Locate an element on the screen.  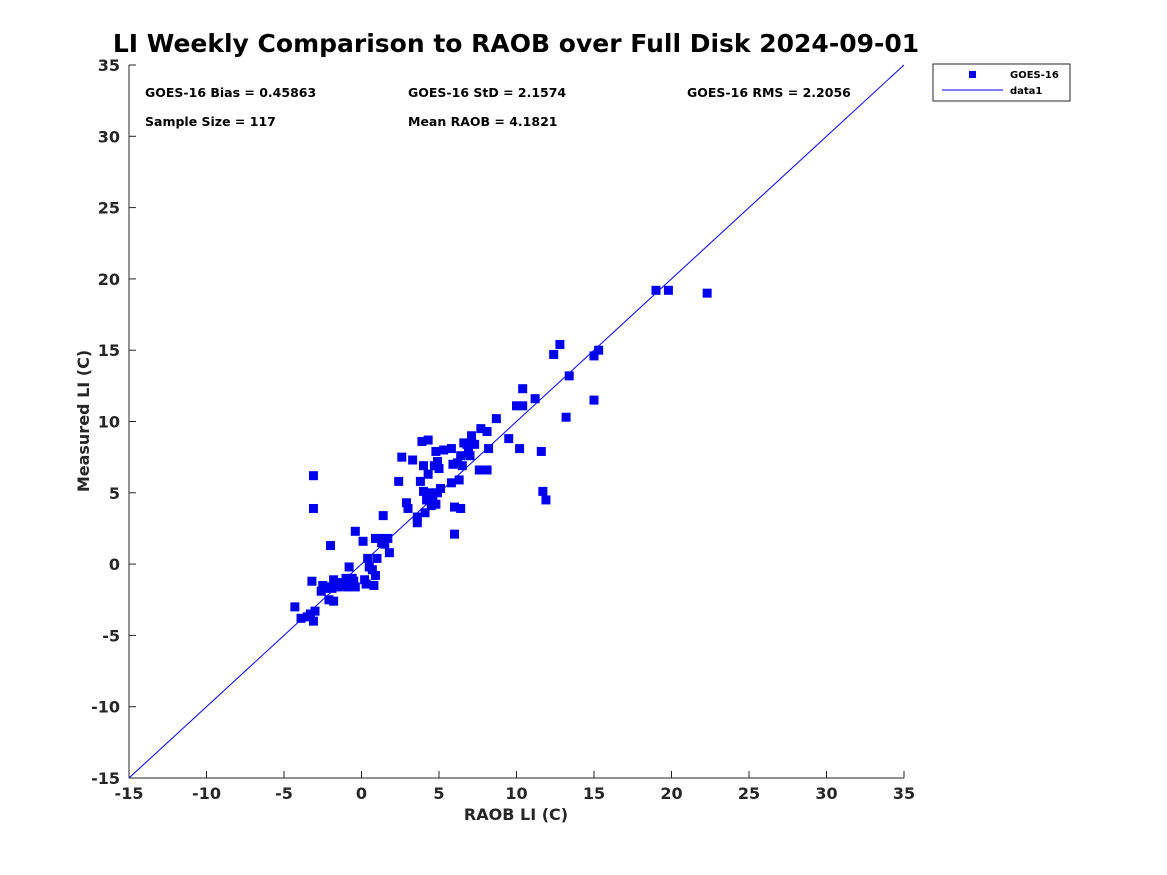
bias-annotation: GOES-16 Bias = 0.45863 is located at coordinates (230, 92).